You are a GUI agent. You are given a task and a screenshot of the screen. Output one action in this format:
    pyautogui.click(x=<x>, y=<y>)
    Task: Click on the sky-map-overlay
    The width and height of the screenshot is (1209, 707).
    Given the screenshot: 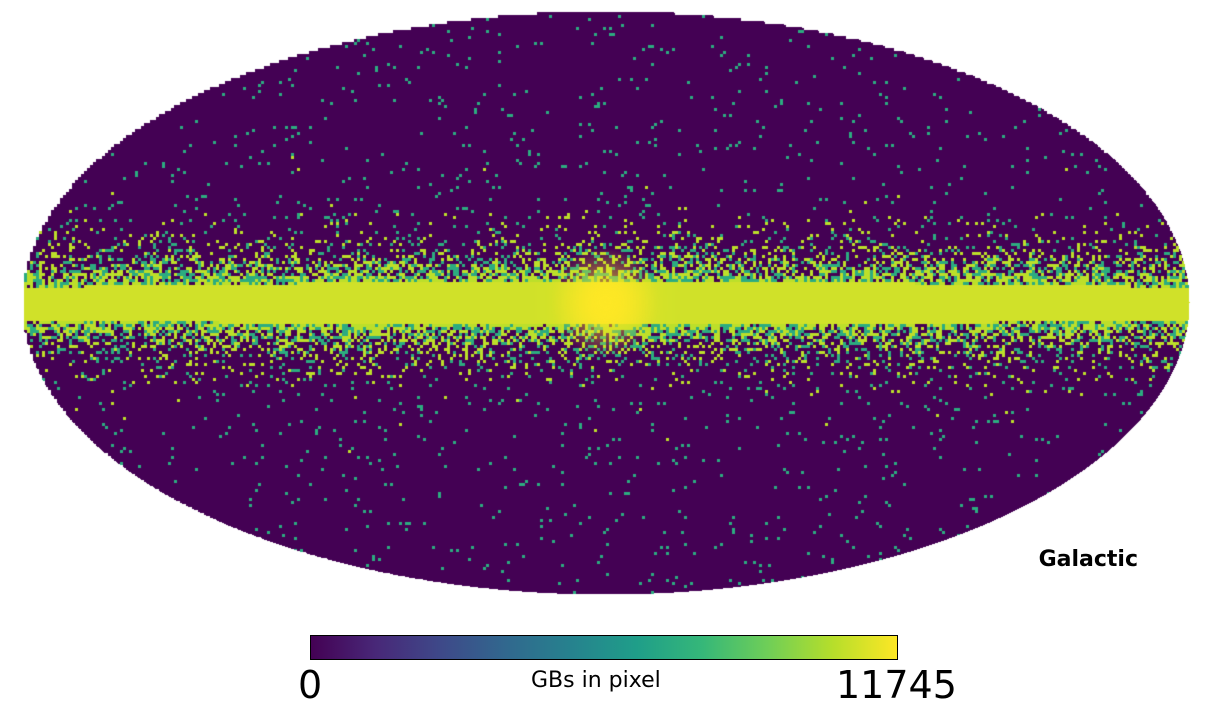 What is the action you would take?
    pyautogui.click(x=605, y=302)
    